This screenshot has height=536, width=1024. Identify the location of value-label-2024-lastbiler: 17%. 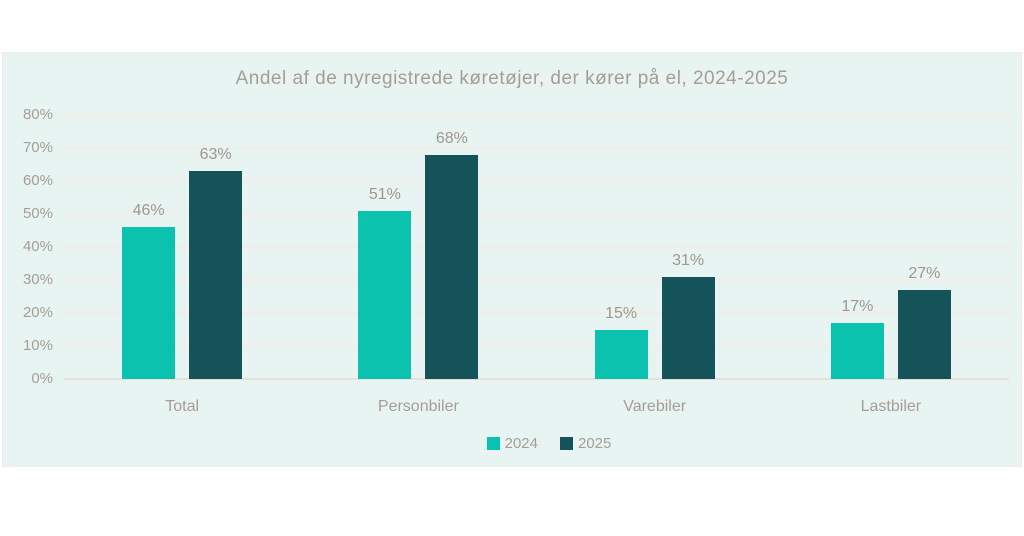
(857, 306).